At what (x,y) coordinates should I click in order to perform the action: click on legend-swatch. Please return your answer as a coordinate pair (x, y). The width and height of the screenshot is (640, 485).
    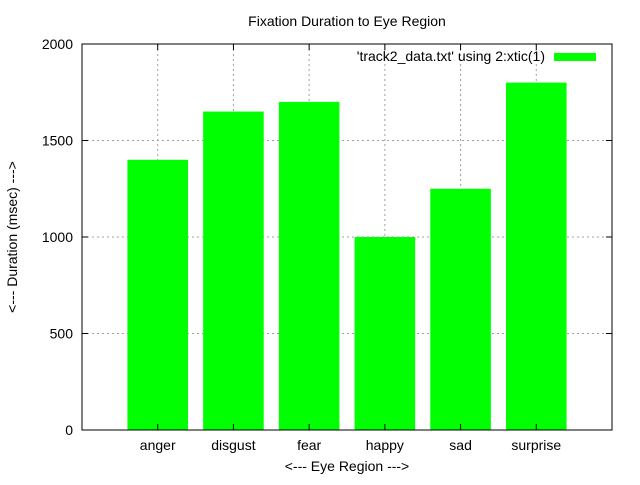
    Looking at the image, I should click on (575, 57).